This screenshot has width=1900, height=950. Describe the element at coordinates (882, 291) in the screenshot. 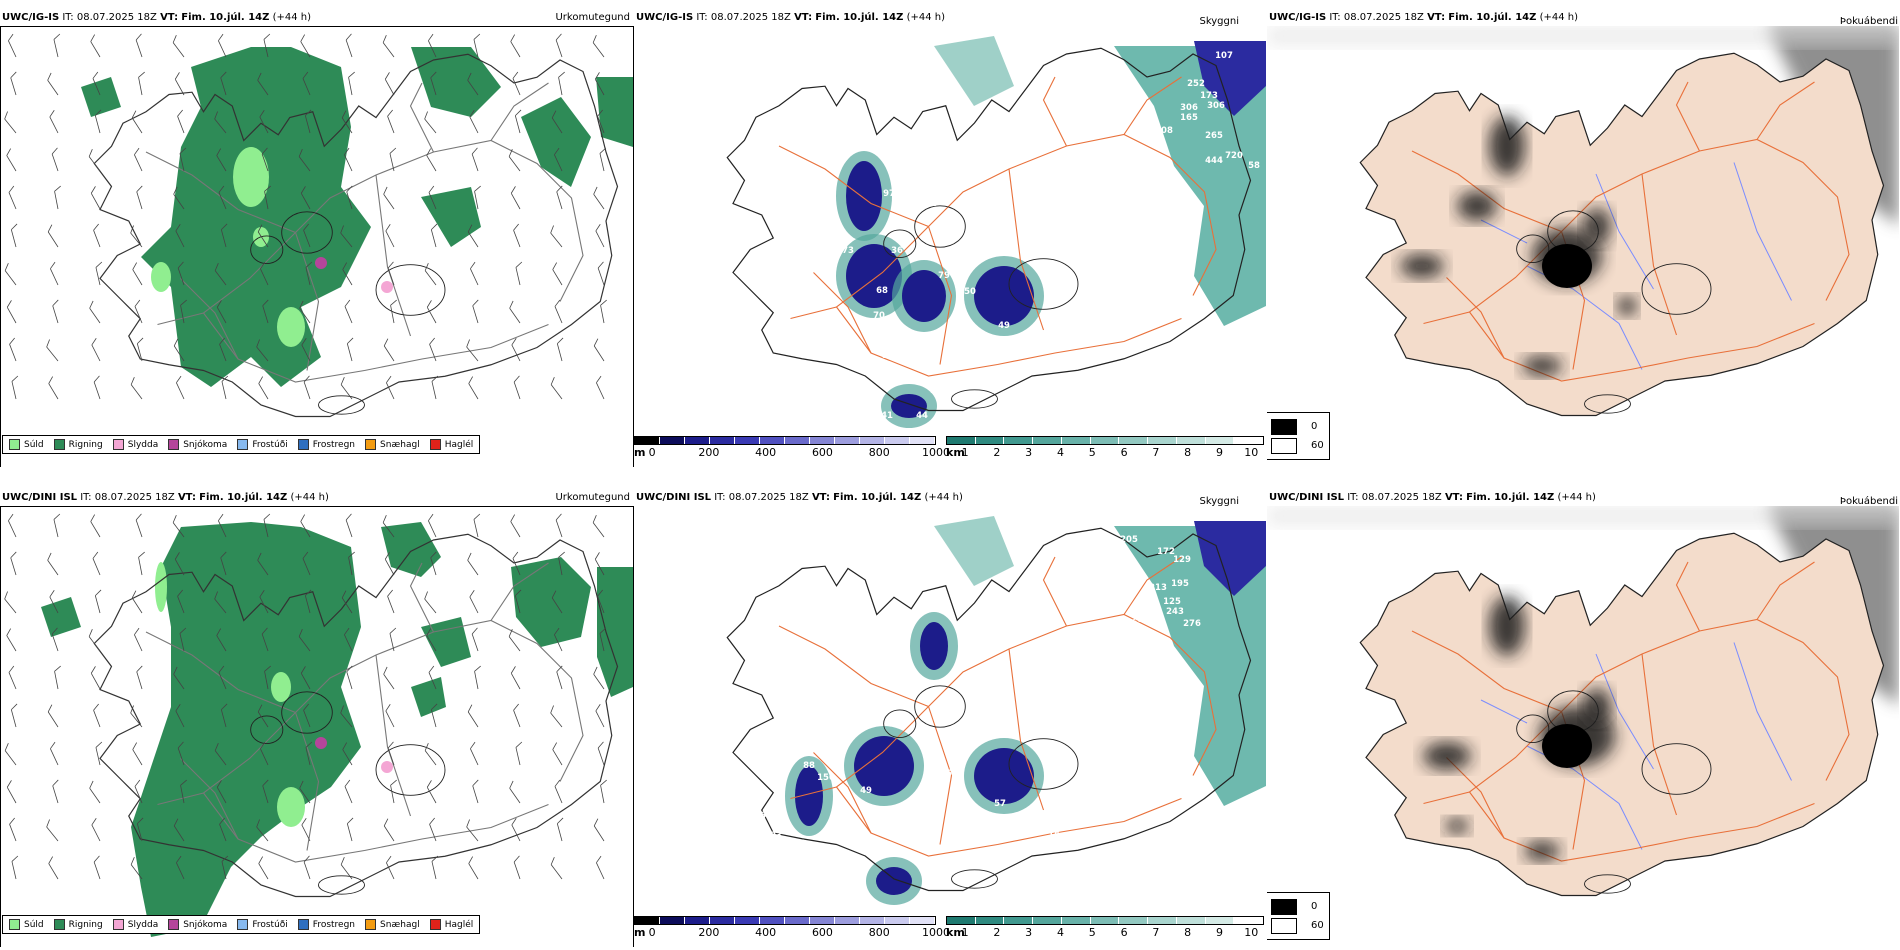

I see `visibility-value: 68` at that location.